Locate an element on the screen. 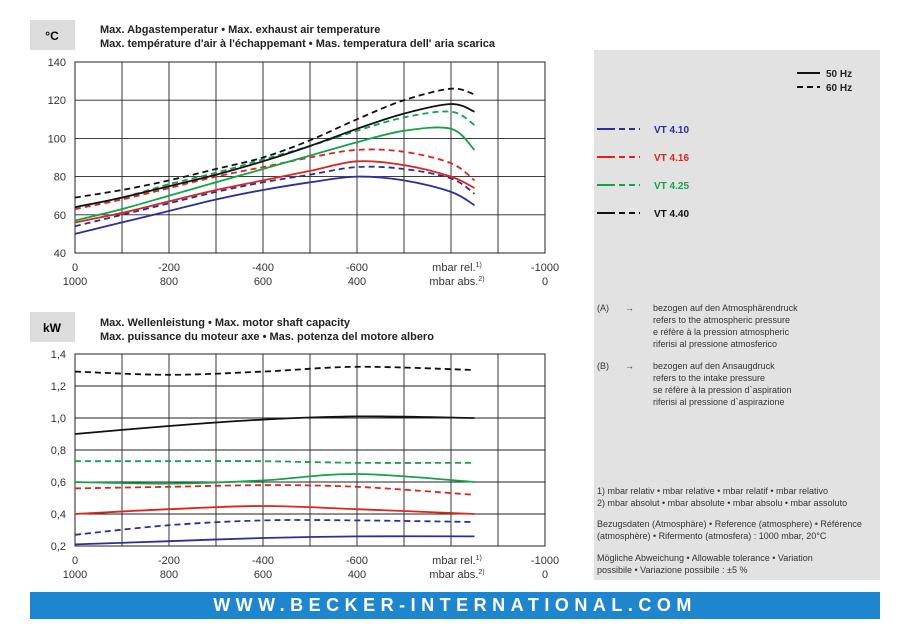  note-b-line-3: se réfère à la pression d`aspiration is located at coordinates (722, 390).